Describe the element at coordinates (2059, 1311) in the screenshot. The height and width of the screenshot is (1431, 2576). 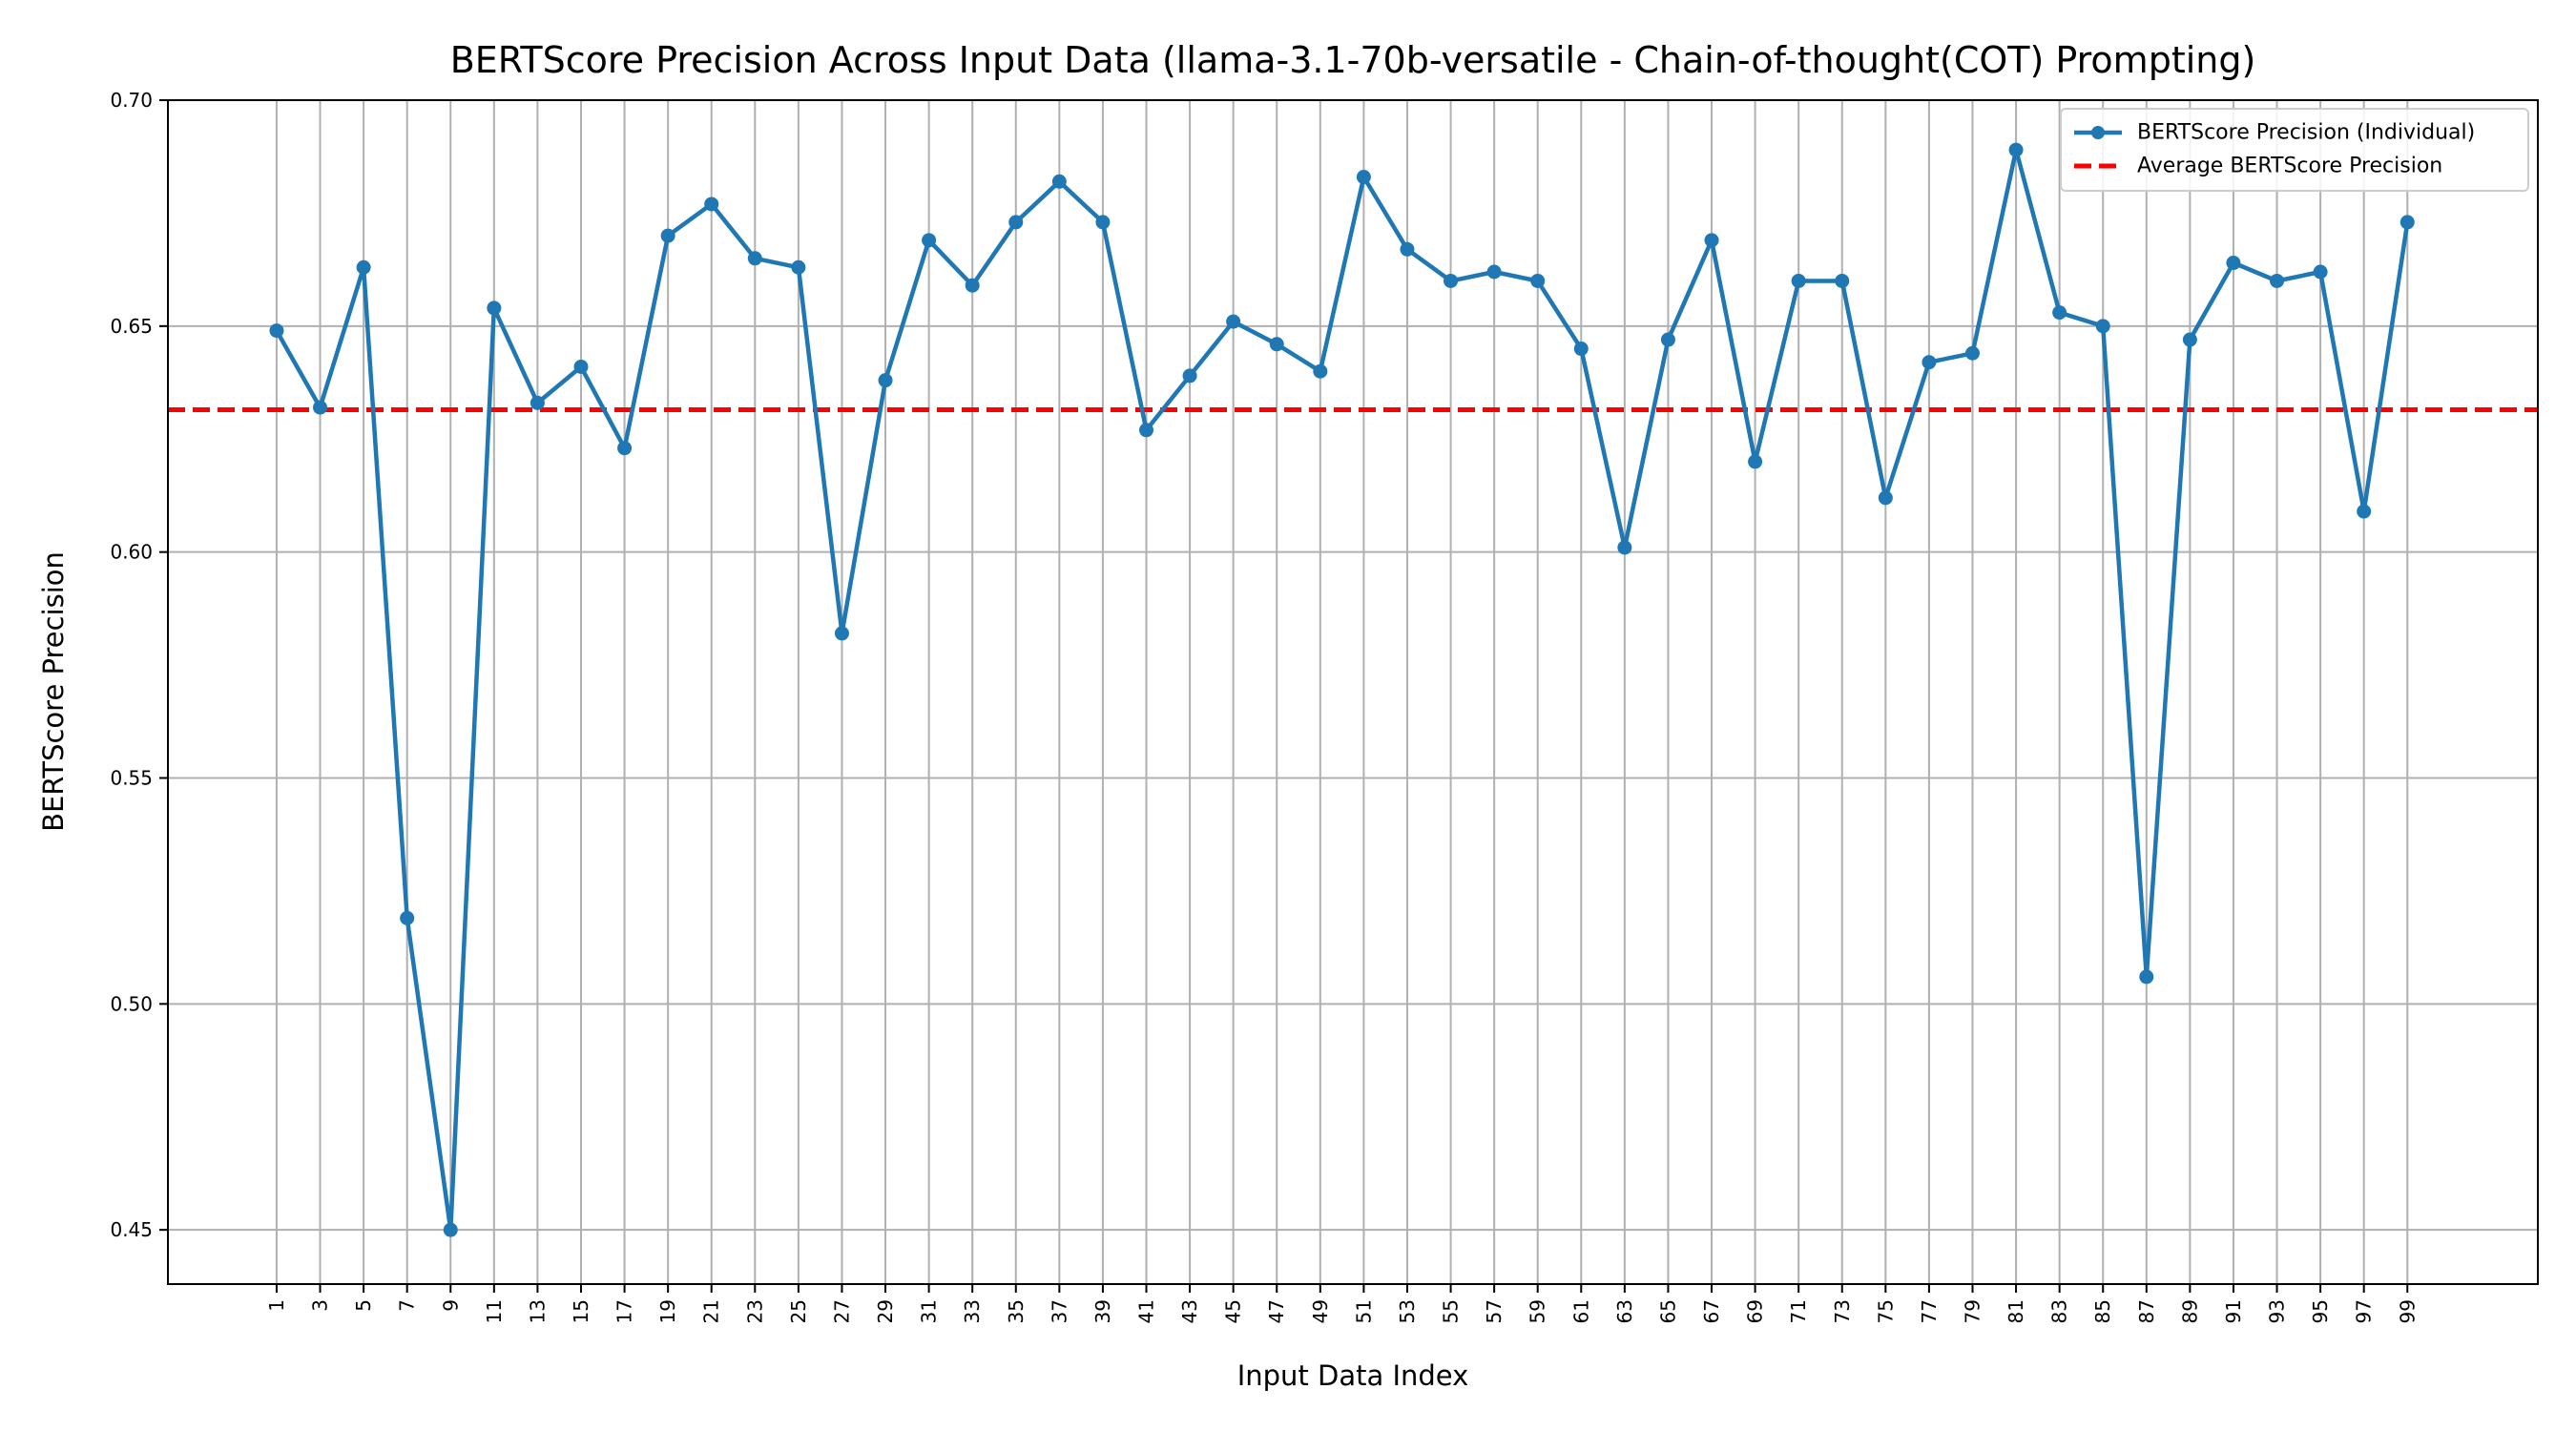
I see `x-tick-label: 83` at that location.